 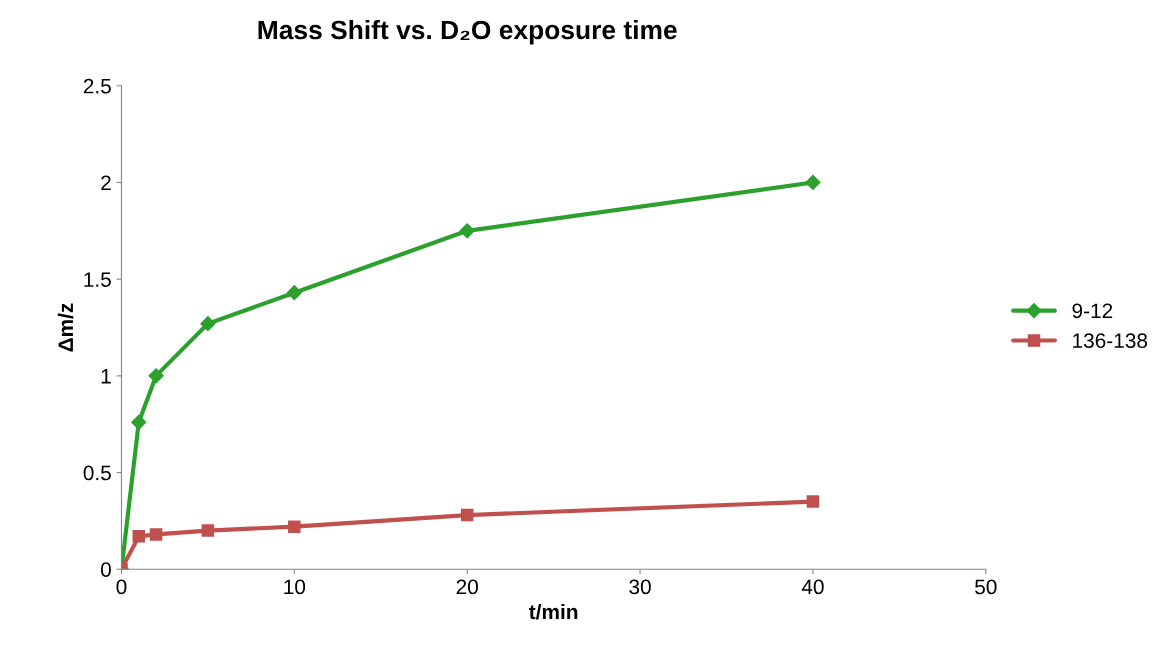 What do you see at coordinates (1110, 341) in the screenshot?
I see `legend-label: 136-138` at bounding box center [1110, 341].